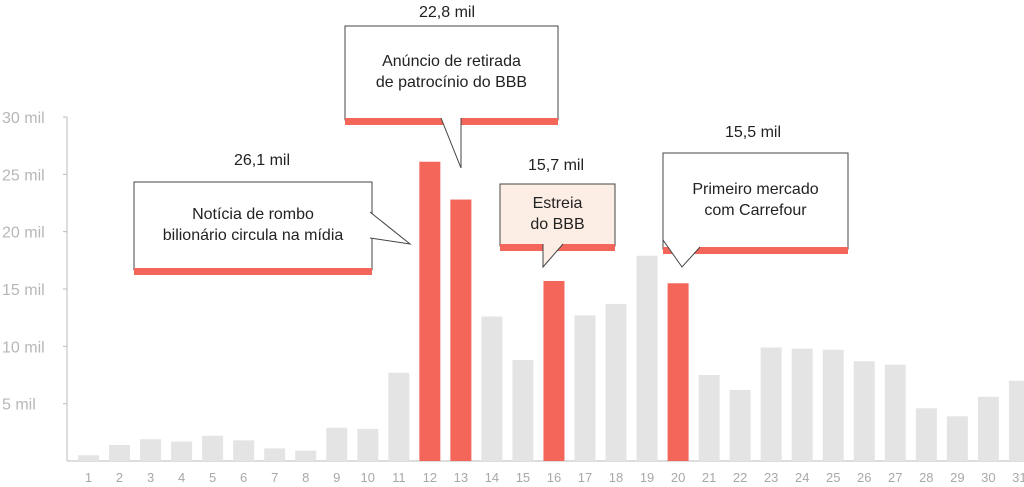 Image resolution: width=1024 pixels, height=487 pixels. Describe the element at coordinates (833, 477) in the screenshot. I see `x-tick-label: 25` at that location.